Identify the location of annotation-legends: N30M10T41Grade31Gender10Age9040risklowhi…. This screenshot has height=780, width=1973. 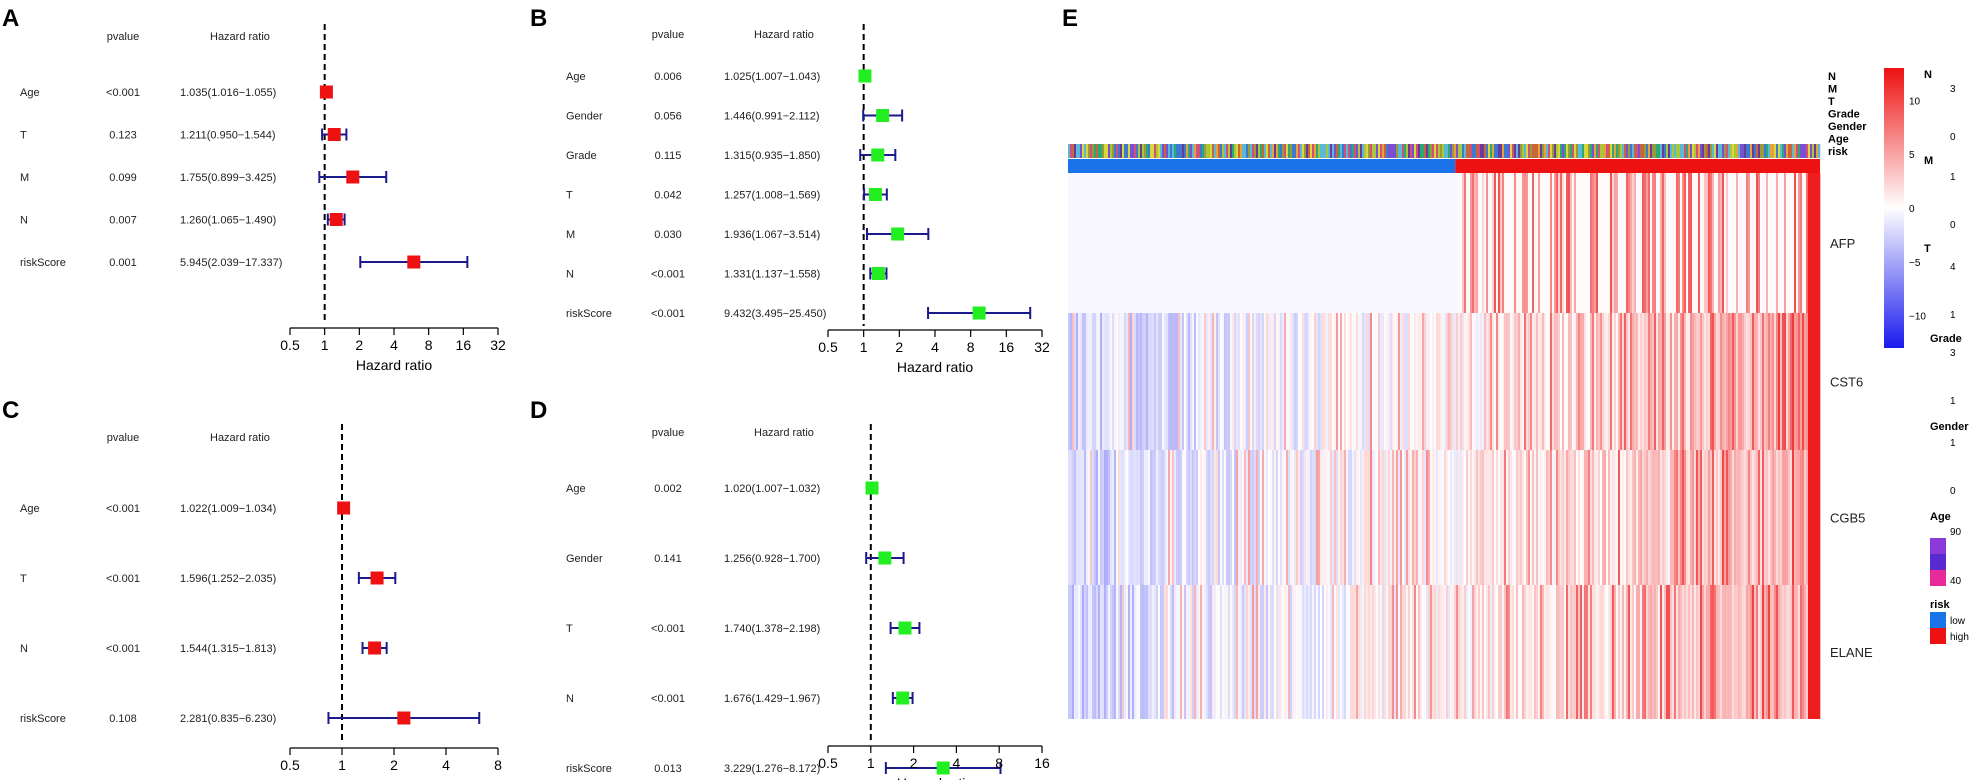
(1946, 356).